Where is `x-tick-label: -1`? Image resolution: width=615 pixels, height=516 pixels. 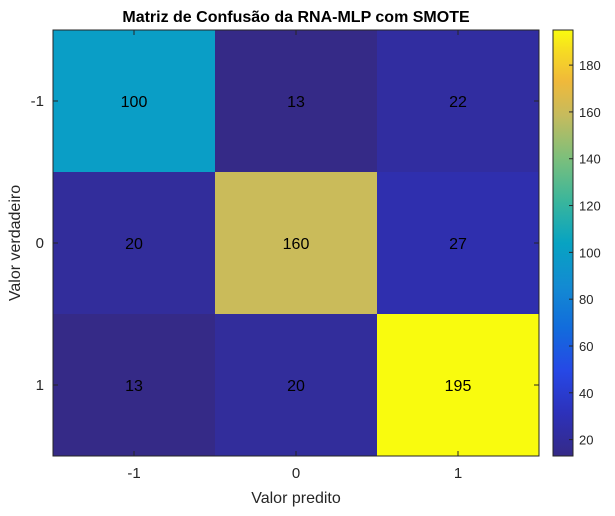 x-tick-label: -1 is located at coordinates (133, 473).